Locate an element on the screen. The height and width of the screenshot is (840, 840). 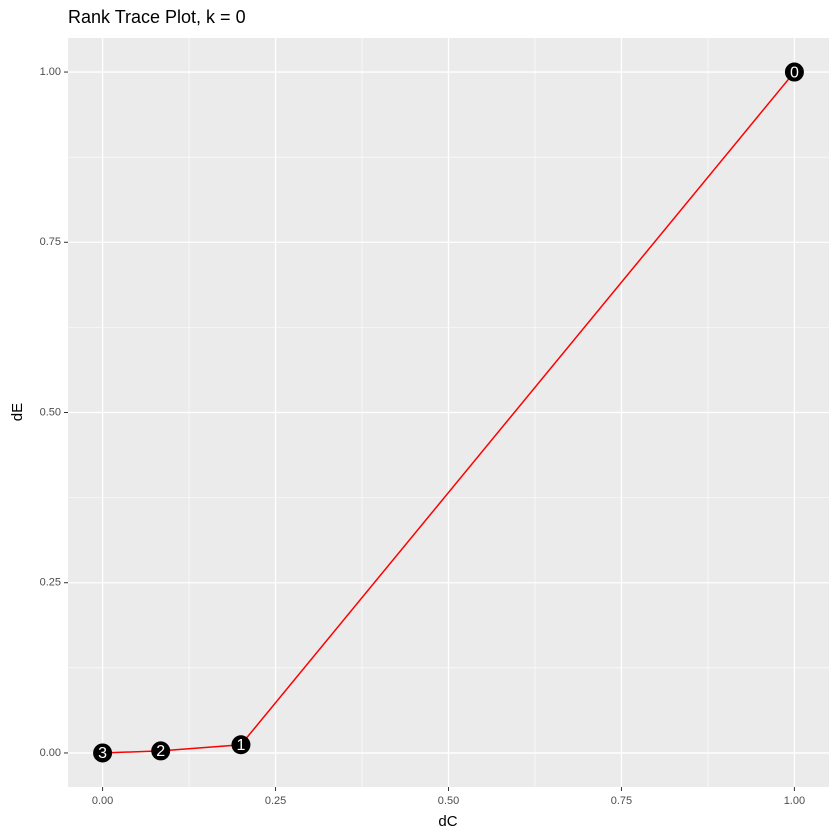
x-tick-label: 0.00 is located at coordinates (102, 801).